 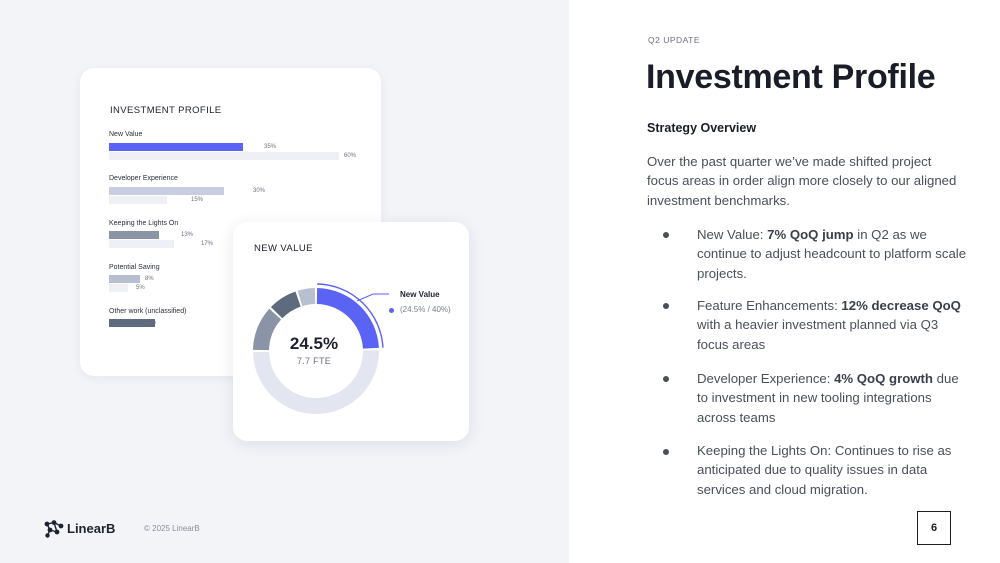 I want to click on donut-legend-dot, so click(x=391, y=310).